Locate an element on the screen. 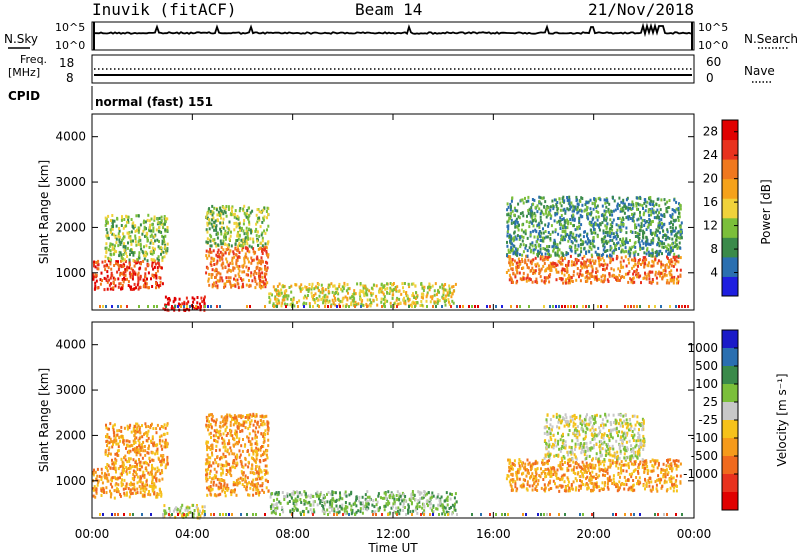  power-colorbar-tick: 12 is located at coordinates (710, 226).